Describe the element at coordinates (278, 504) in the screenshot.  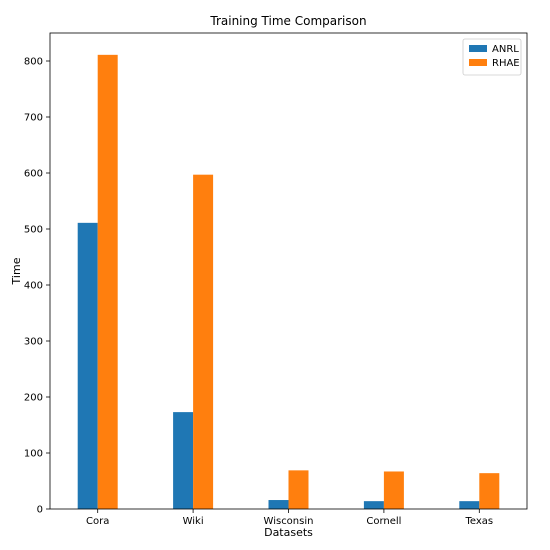
I see `bar-anrl-wisconsin` at that location.